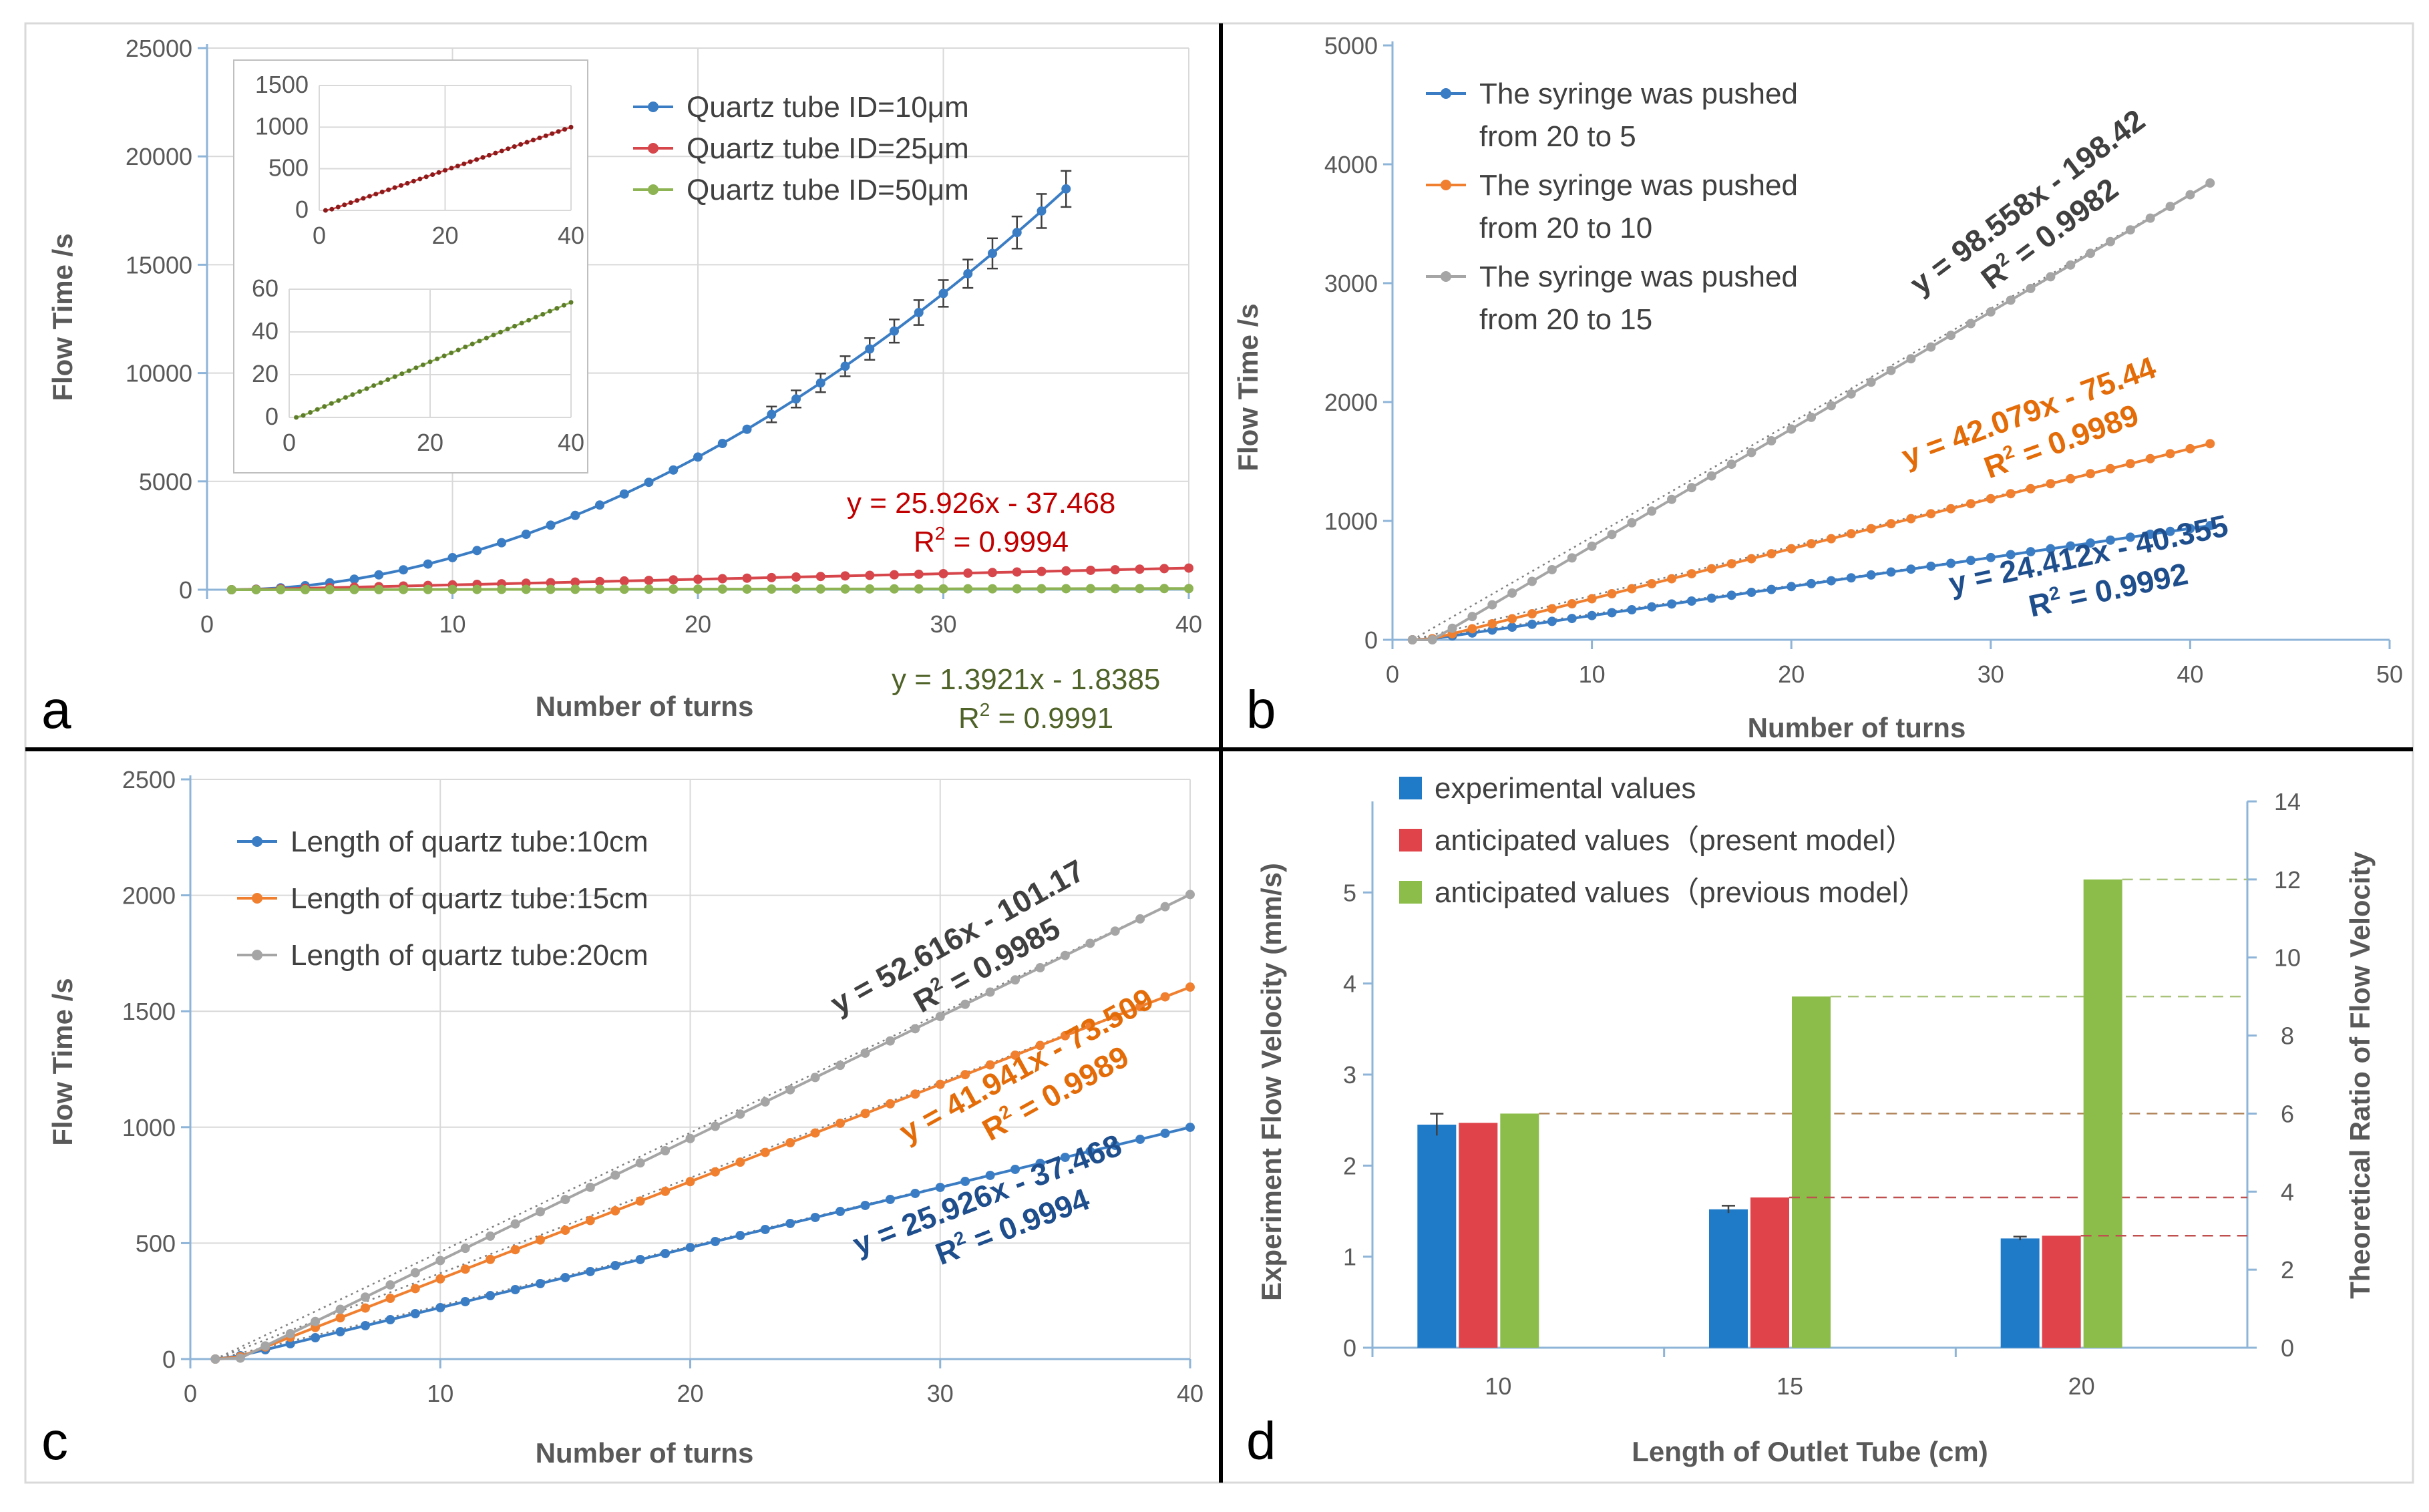 The width and height of the screenshot is (2429, 1512). What do you see at coordinates (1519, 1230) in the screenshot?
I see `panel-d-bar-s2-c0` at bounding box center [1519, 1230].